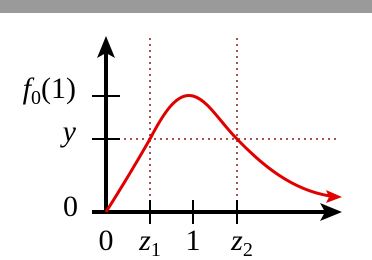 The height and width of the screenshot is (260, 372). I want to click on label-part: 1, so click(156, 249).